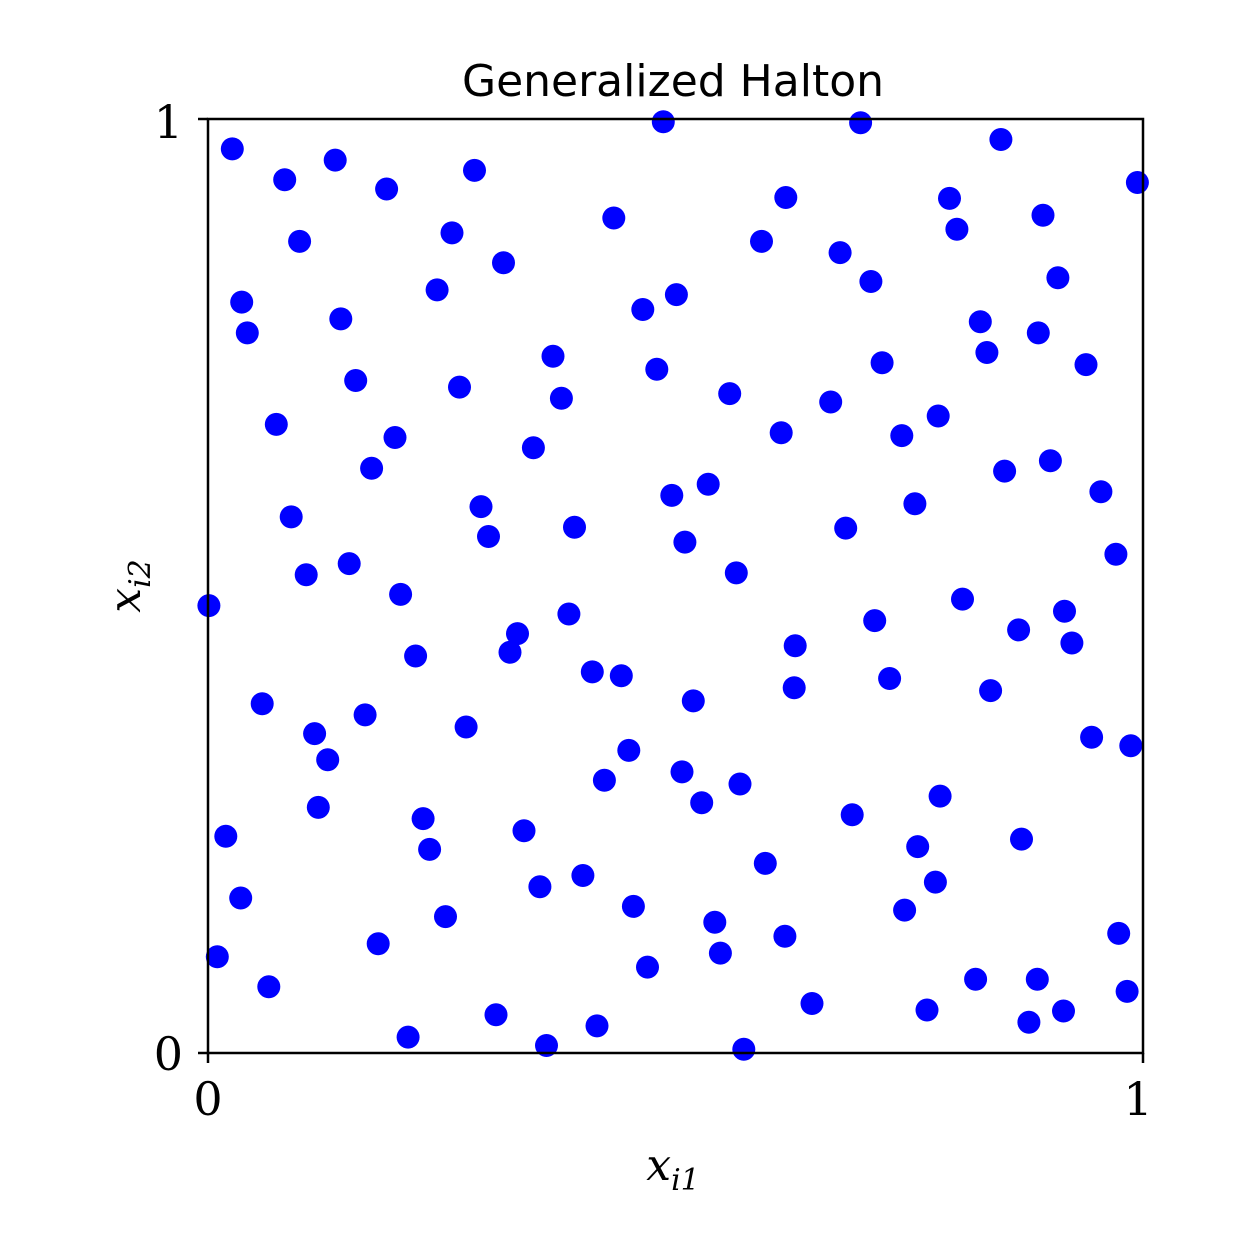 This screenshot has width=1250, height=1250. What do you see at coordinates (129, 586) in the screenshot?
I see `y-axis-label: xi2` at bounding box center [129, 586].